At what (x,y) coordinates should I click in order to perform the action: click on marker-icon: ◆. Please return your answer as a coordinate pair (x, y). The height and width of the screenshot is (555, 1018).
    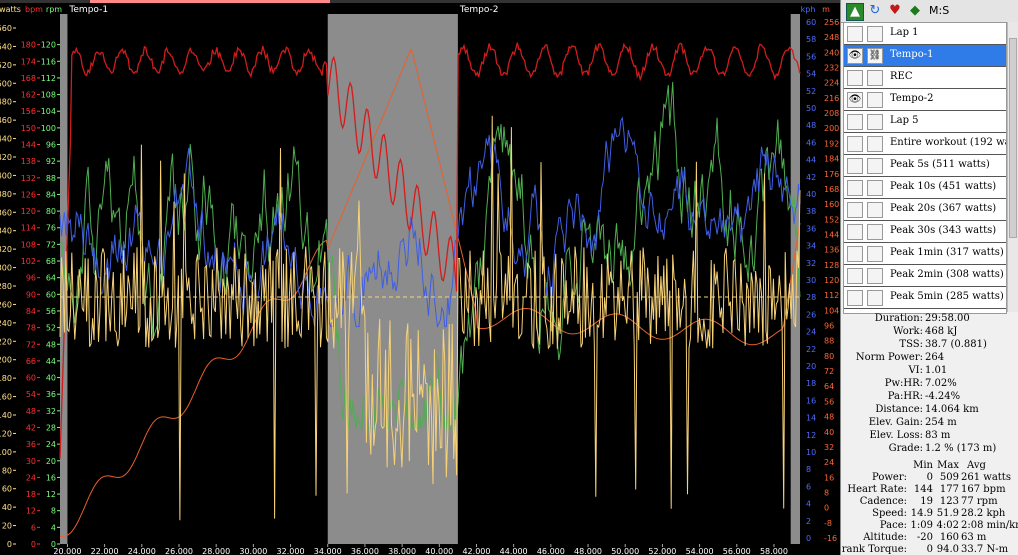
    Looking at the image, I should click on (915, 10).